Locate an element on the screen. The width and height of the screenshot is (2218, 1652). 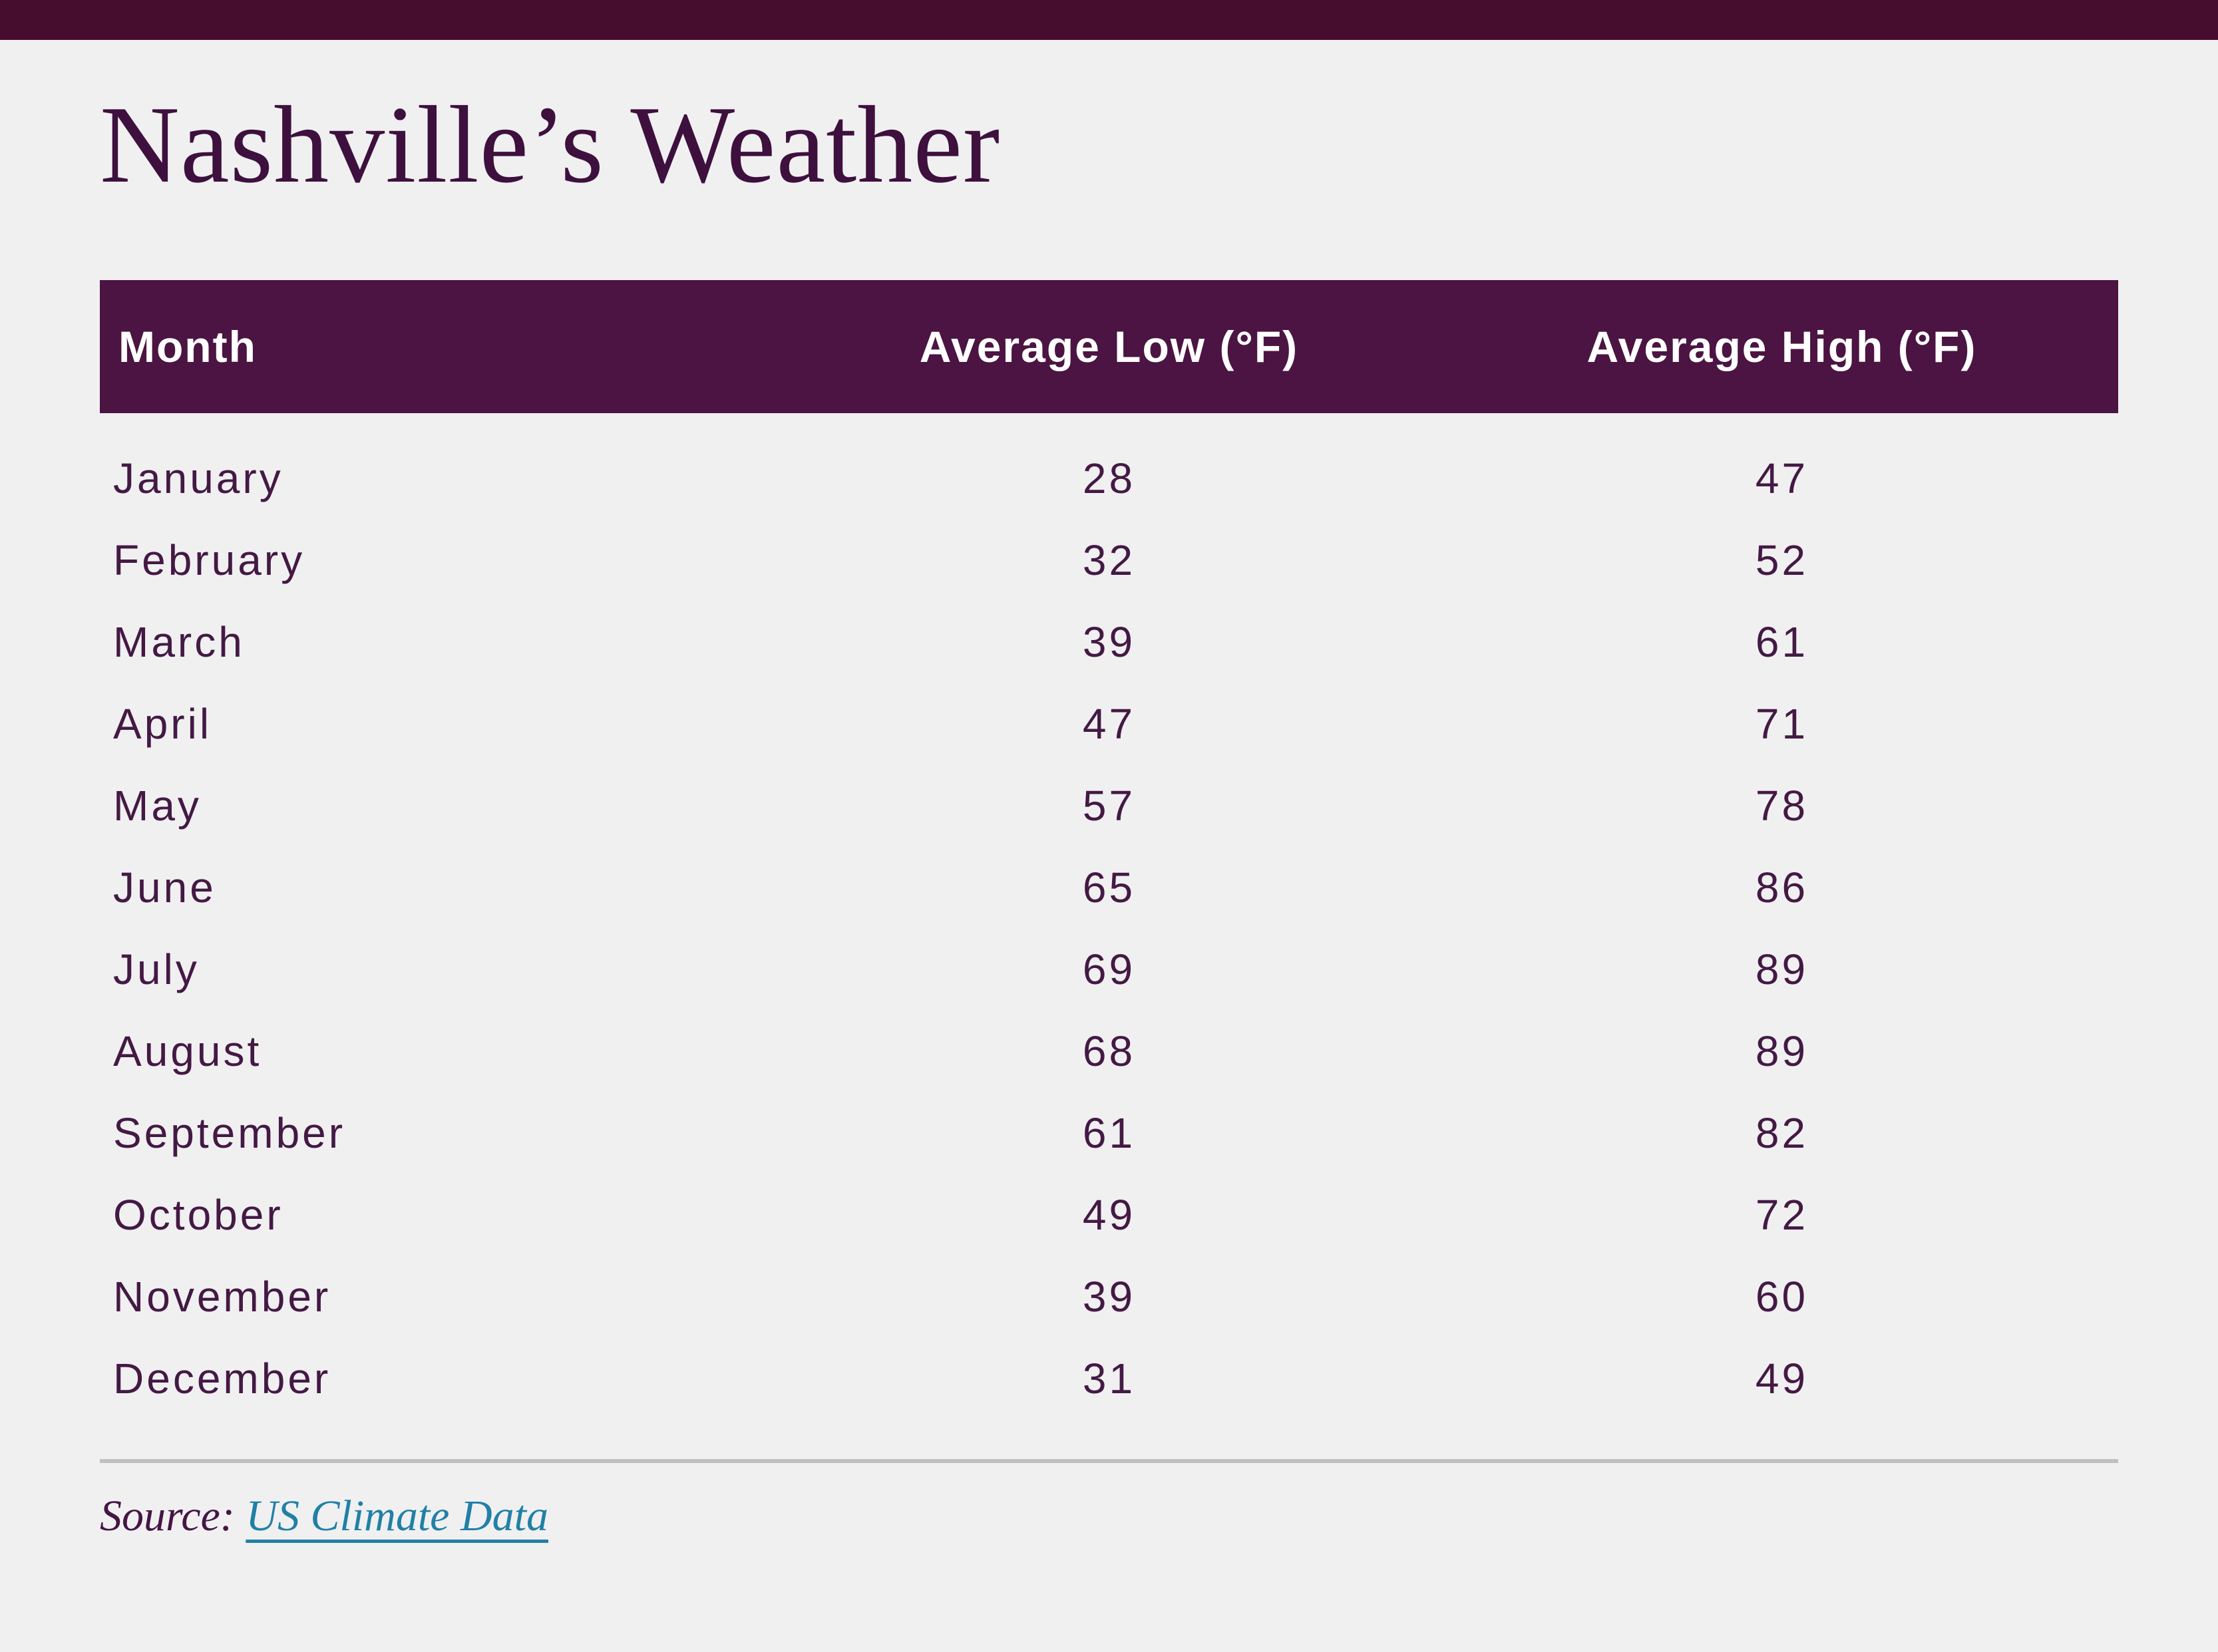
column-header-average-high: Average High (°F) is located at coordinates (1781, 347).